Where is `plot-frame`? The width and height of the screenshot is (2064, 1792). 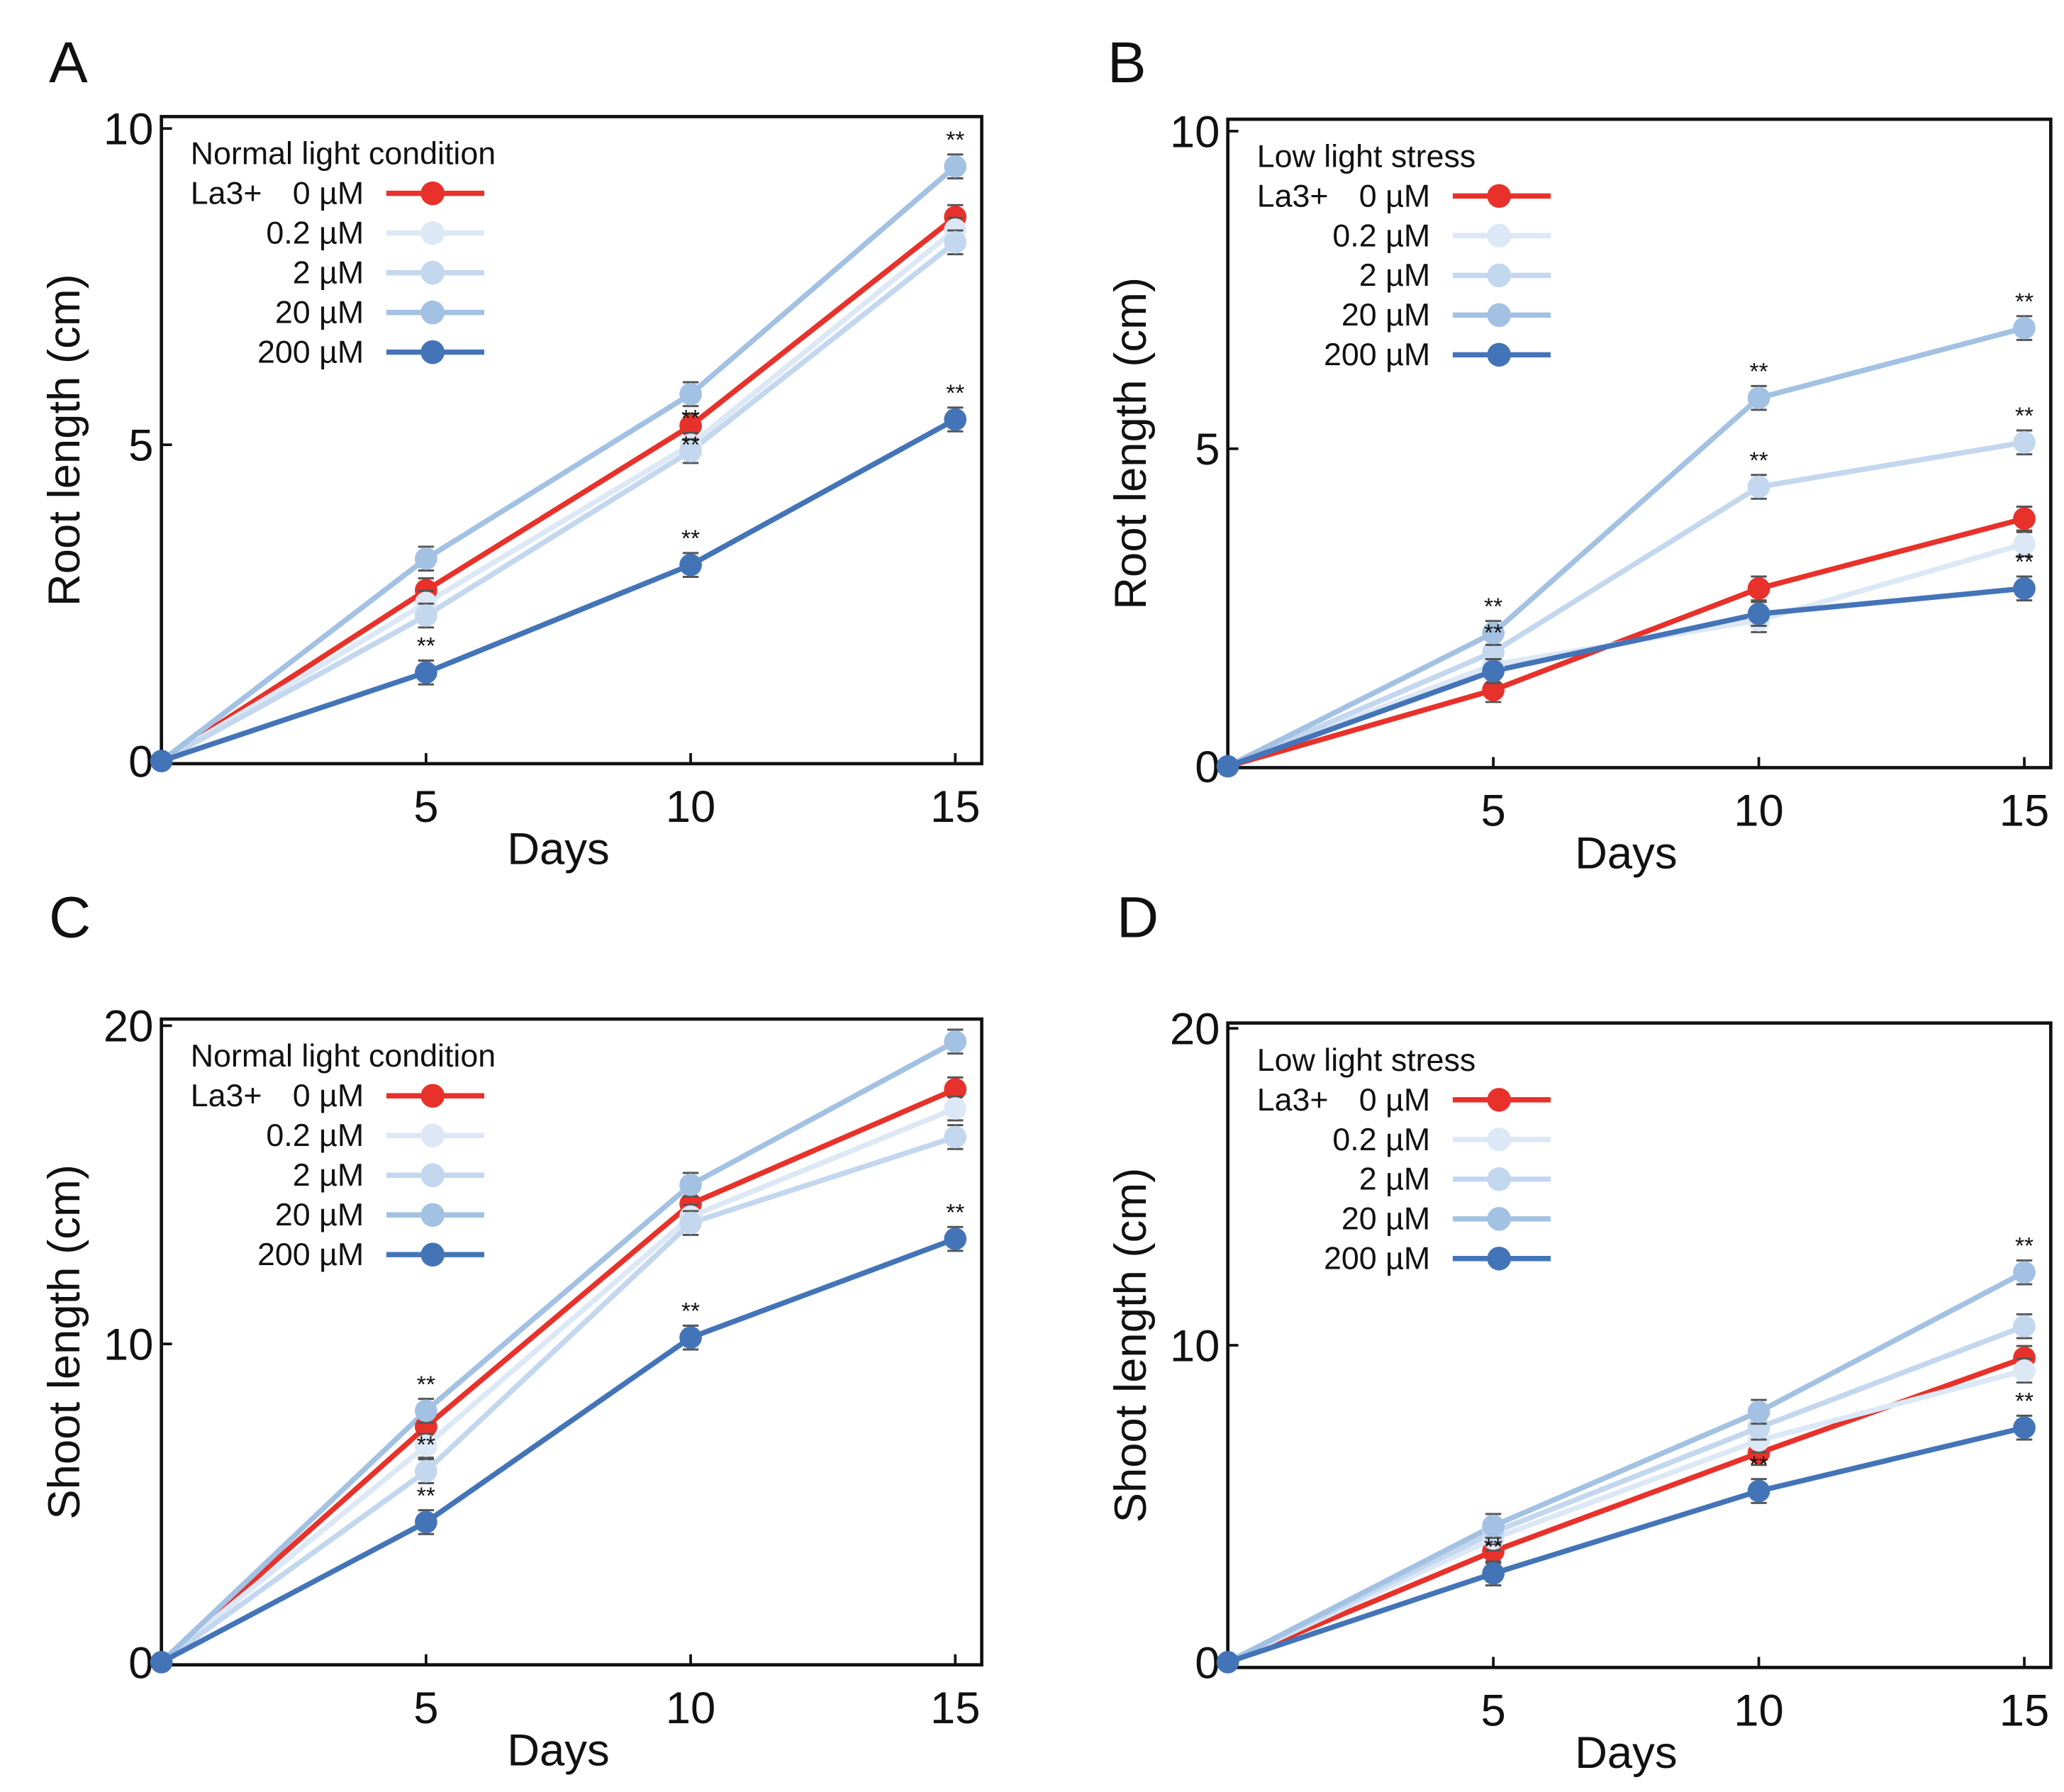
plot-frame is located at coordinates (571, 440).